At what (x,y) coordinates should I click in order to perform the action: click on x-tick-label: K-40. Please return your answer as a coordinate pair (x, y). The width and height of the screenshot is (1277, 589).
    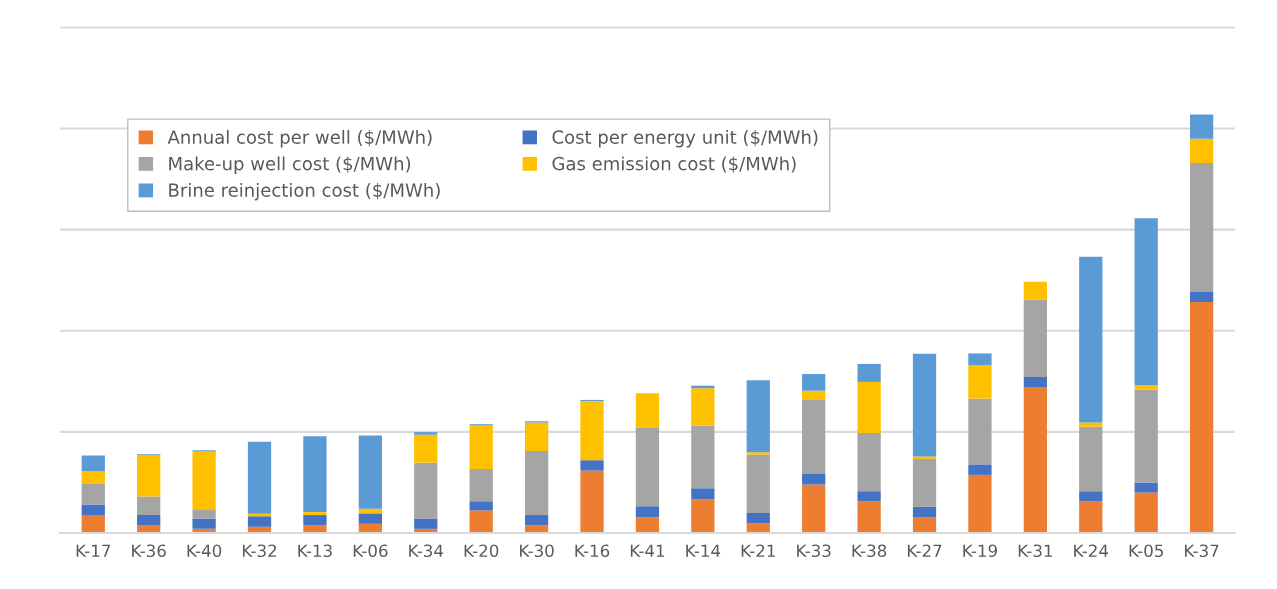
    Looking at the image, I should click on (204, 551).